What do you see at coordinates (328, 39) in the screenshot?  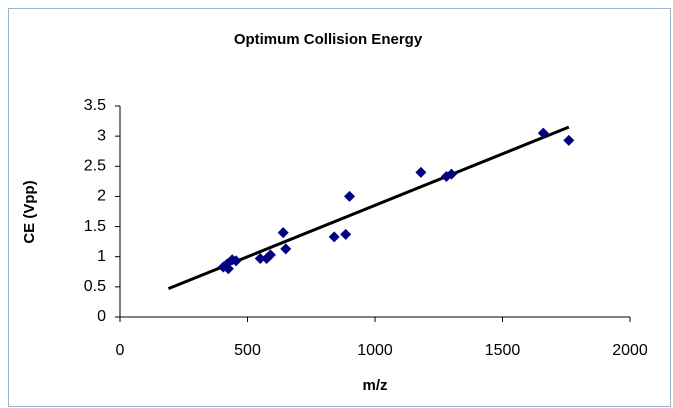 I see `chart-title: Optimum Collision Energy` at bounding box center [328, 39].